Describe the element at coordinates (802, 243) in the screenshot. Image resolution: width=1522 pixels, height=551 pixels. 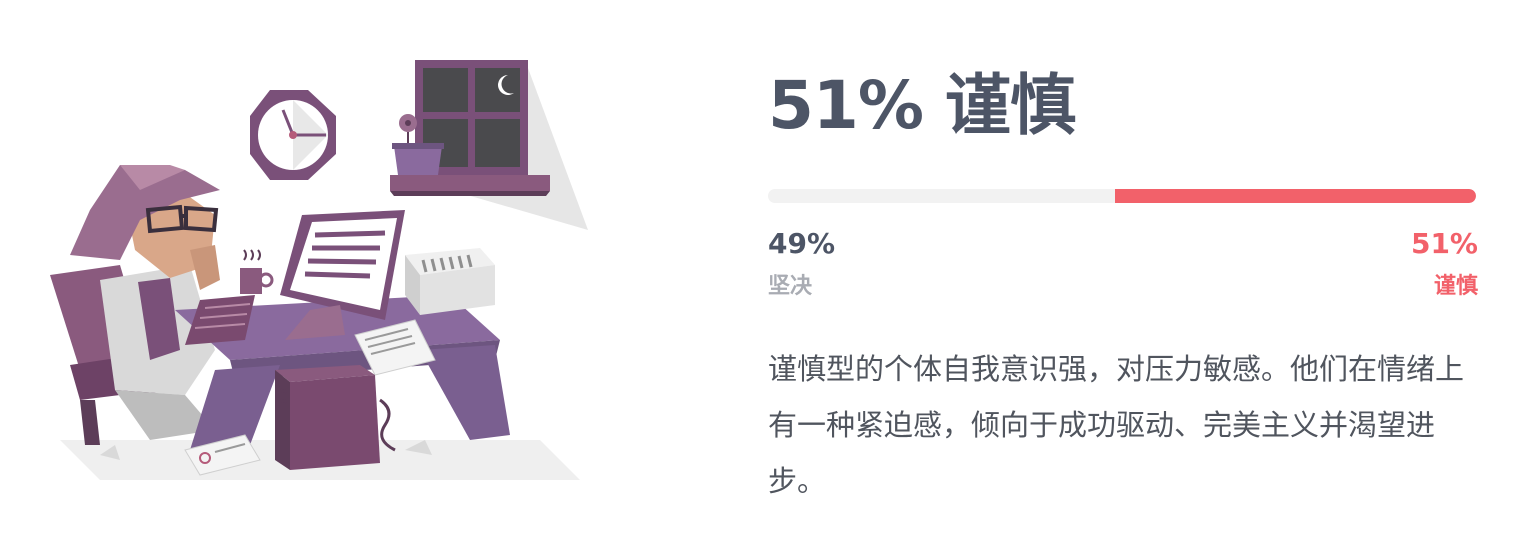
I see `stat-decisive-percent: 49%` at that location.